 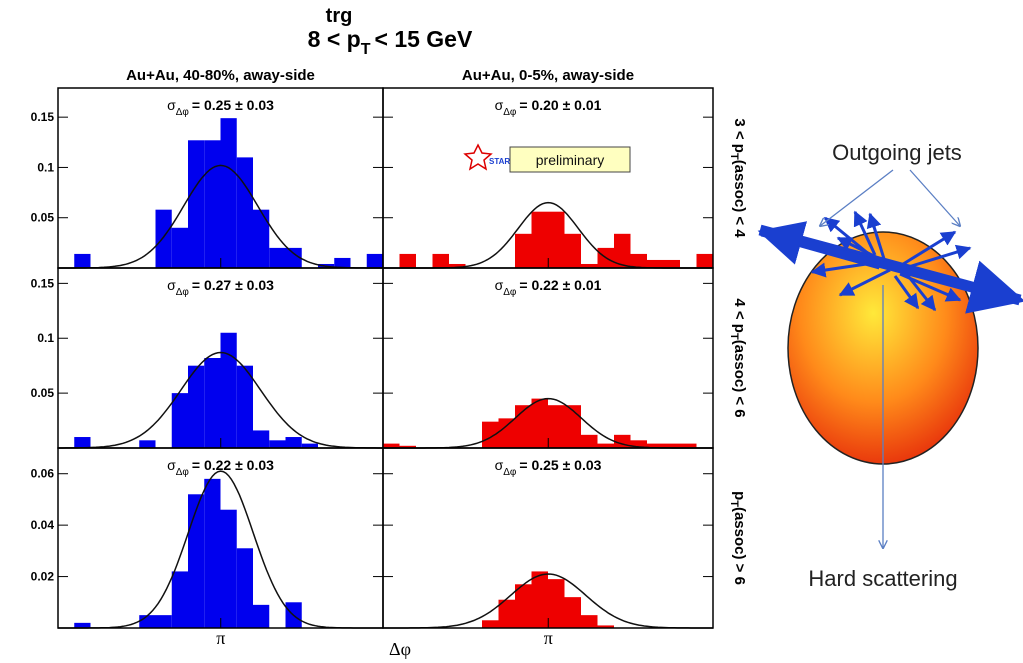 I want to click on annotation: σΔφ = 0.22 ± 0.03, so click(x=220, y=467).